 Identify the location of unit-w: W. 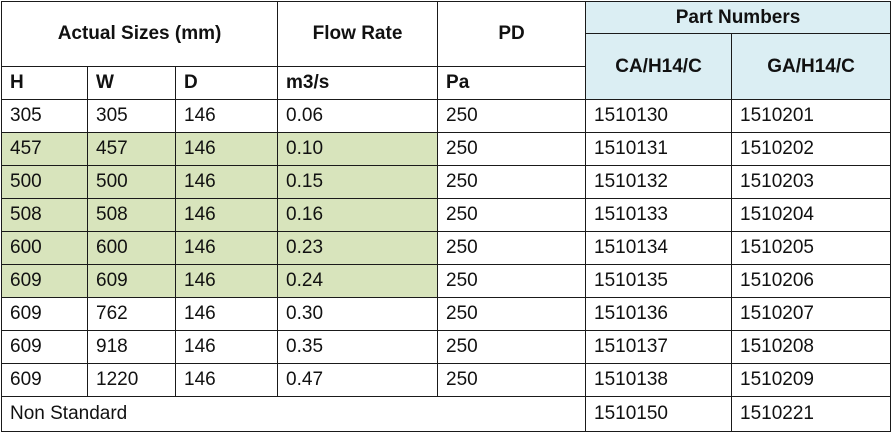
(131, 83).